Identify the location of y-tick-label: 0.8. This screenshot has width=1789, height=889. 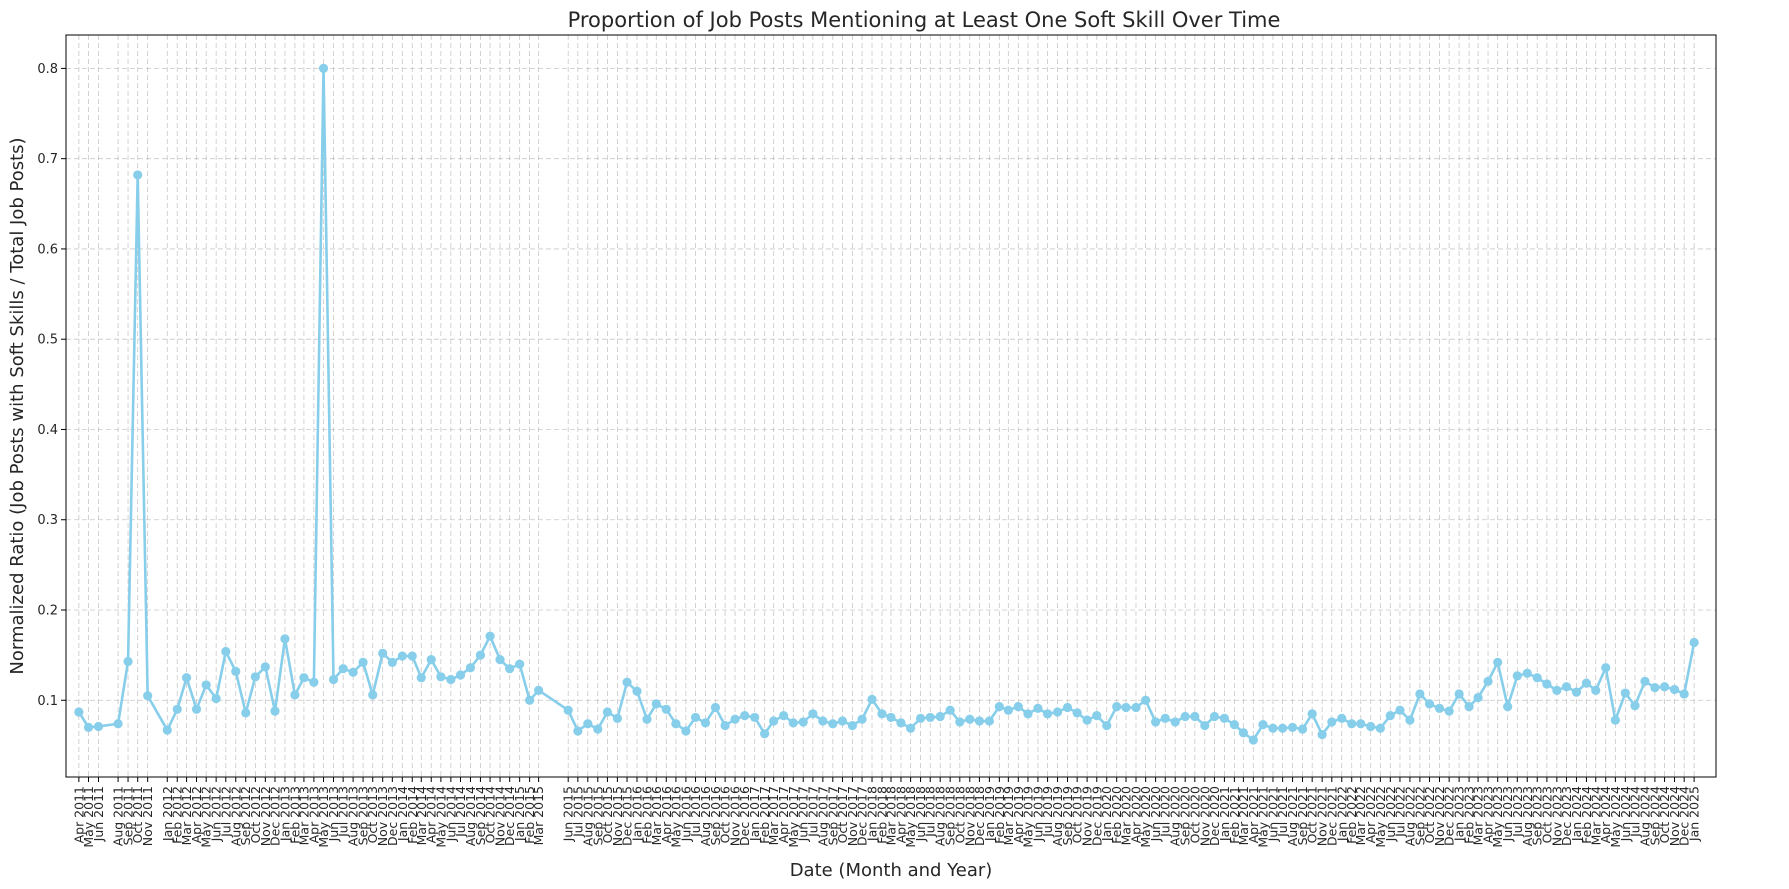
(47, 69).